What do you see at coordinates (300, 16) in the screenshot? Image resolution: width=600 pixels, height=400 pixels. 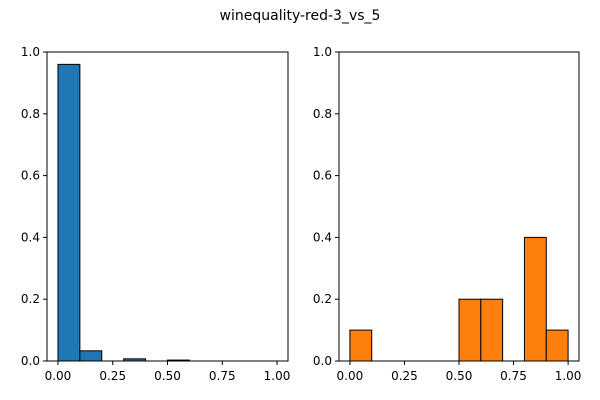 I see `figure-title: winequality-red-3_vs_5` at bounding box center [300, 16].